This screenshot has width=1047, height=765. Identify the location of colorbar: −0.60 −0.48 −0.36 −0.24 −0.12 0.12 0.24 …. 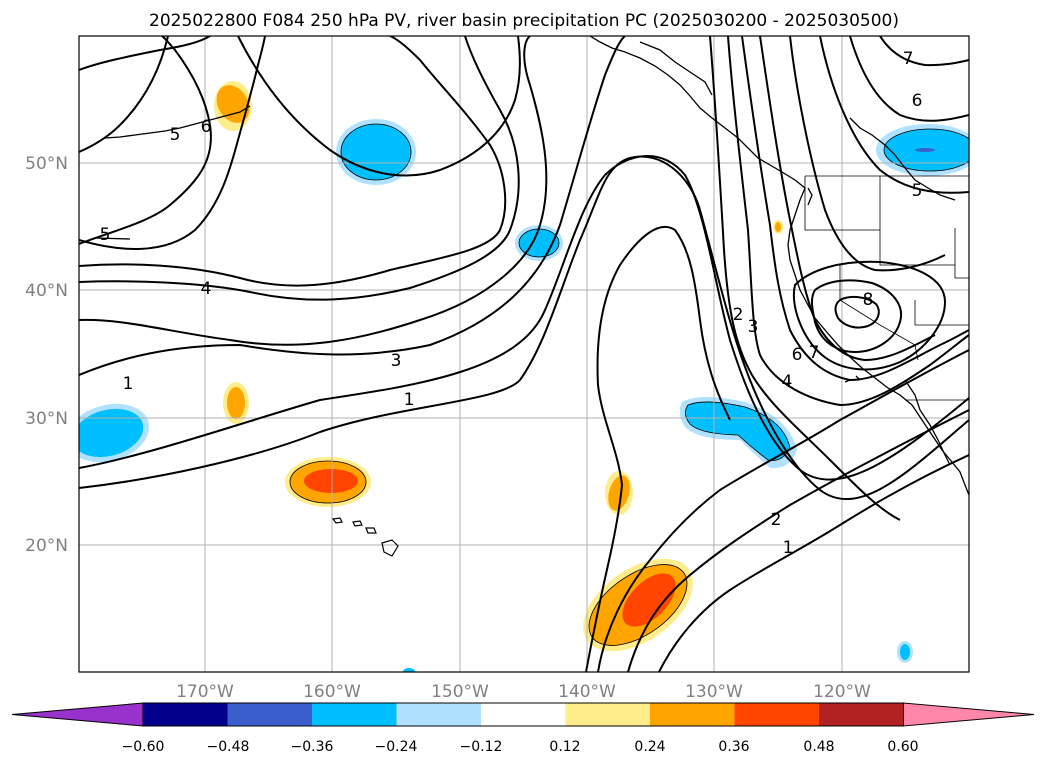
(523, 728).